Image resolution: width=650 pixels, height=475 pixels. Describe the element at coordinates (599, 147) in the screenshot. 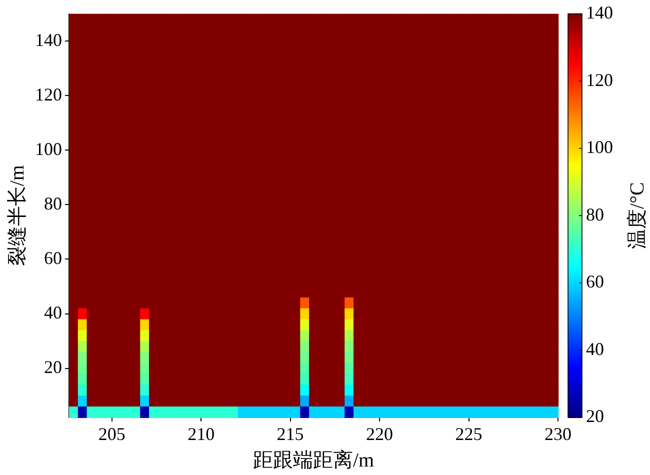

I see `color-bar-label: 100` at that location.